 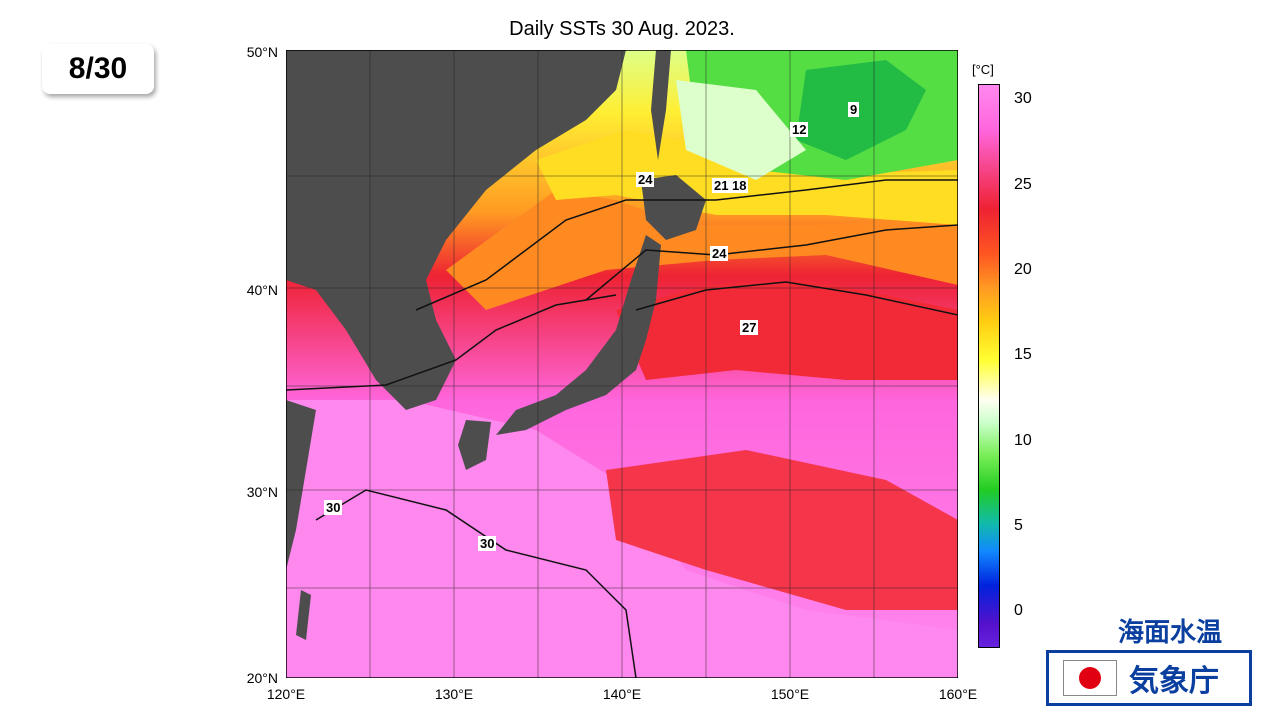 I want to click on lon-label-120e: 120°E, so click(x=286, y=694).